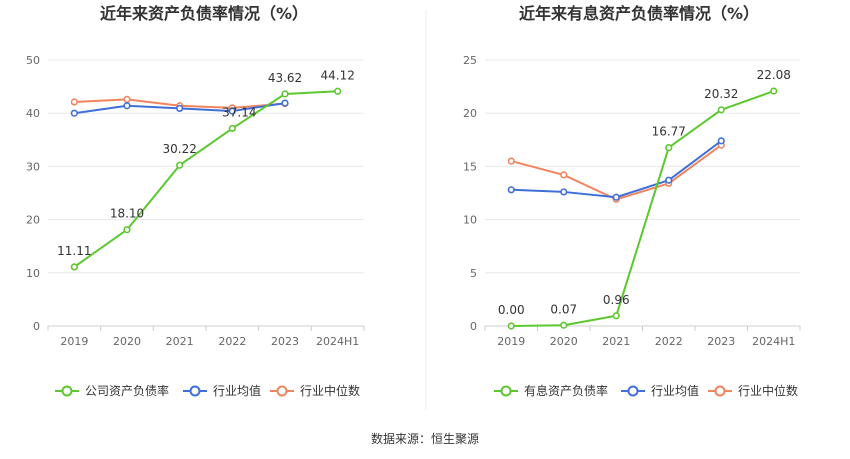  I want to click on y-tick-label: 40, so click(33, 113).